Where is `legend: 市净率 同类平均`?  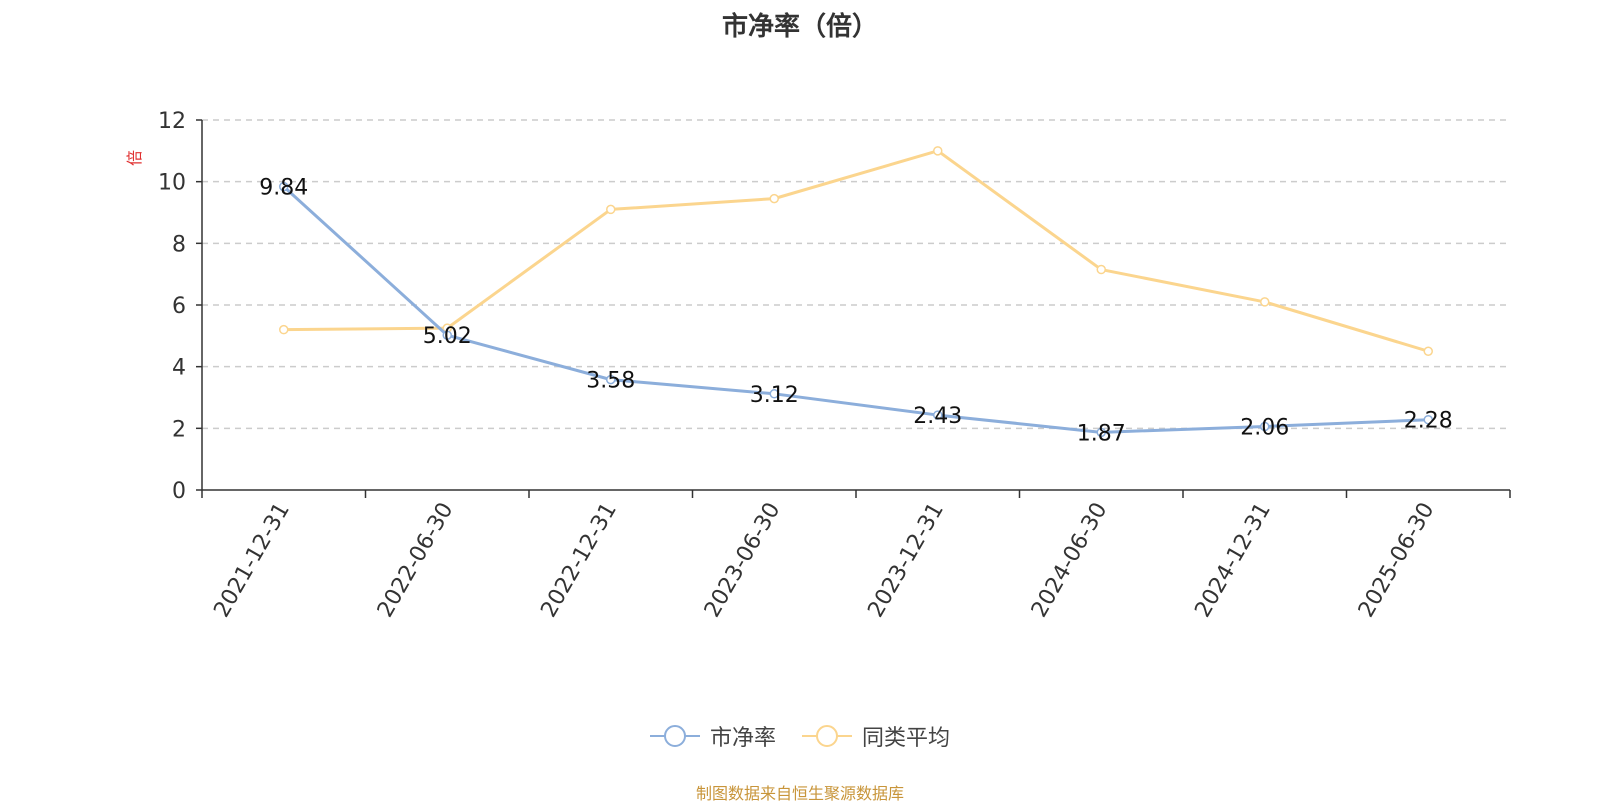
legend: 市净率 同类平均 is located at coordinates (800, 736).